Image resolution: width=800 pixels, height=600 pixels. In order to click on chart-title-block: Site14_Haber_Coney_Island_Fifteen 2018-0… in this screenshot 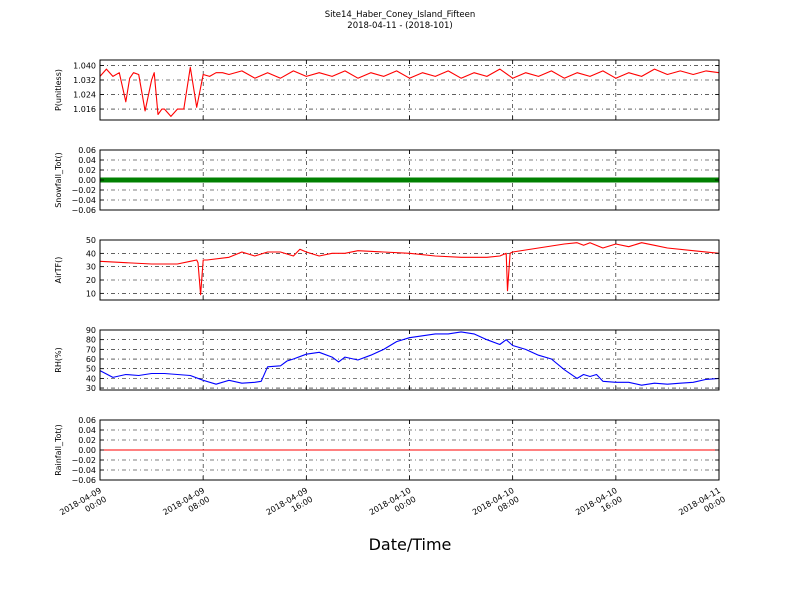, I will do `click(400, 21)`.